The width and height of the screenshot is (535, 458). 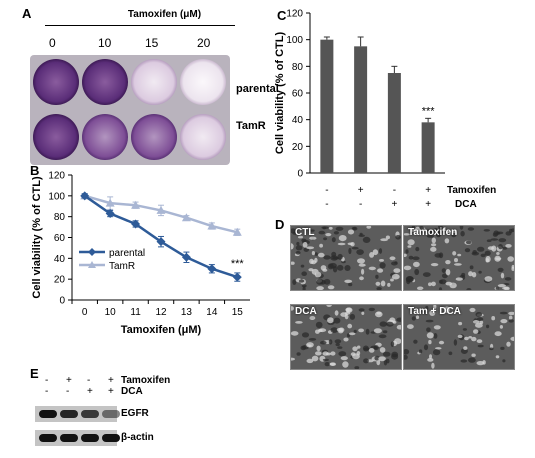 I want to click on x-tick-label: 11, so click(x=135, y=312).